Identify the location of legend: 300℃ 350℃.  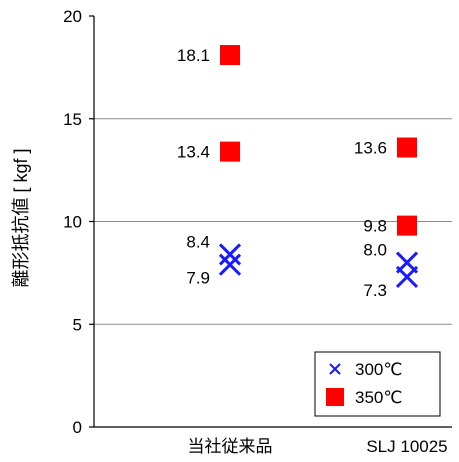
(377, 384).